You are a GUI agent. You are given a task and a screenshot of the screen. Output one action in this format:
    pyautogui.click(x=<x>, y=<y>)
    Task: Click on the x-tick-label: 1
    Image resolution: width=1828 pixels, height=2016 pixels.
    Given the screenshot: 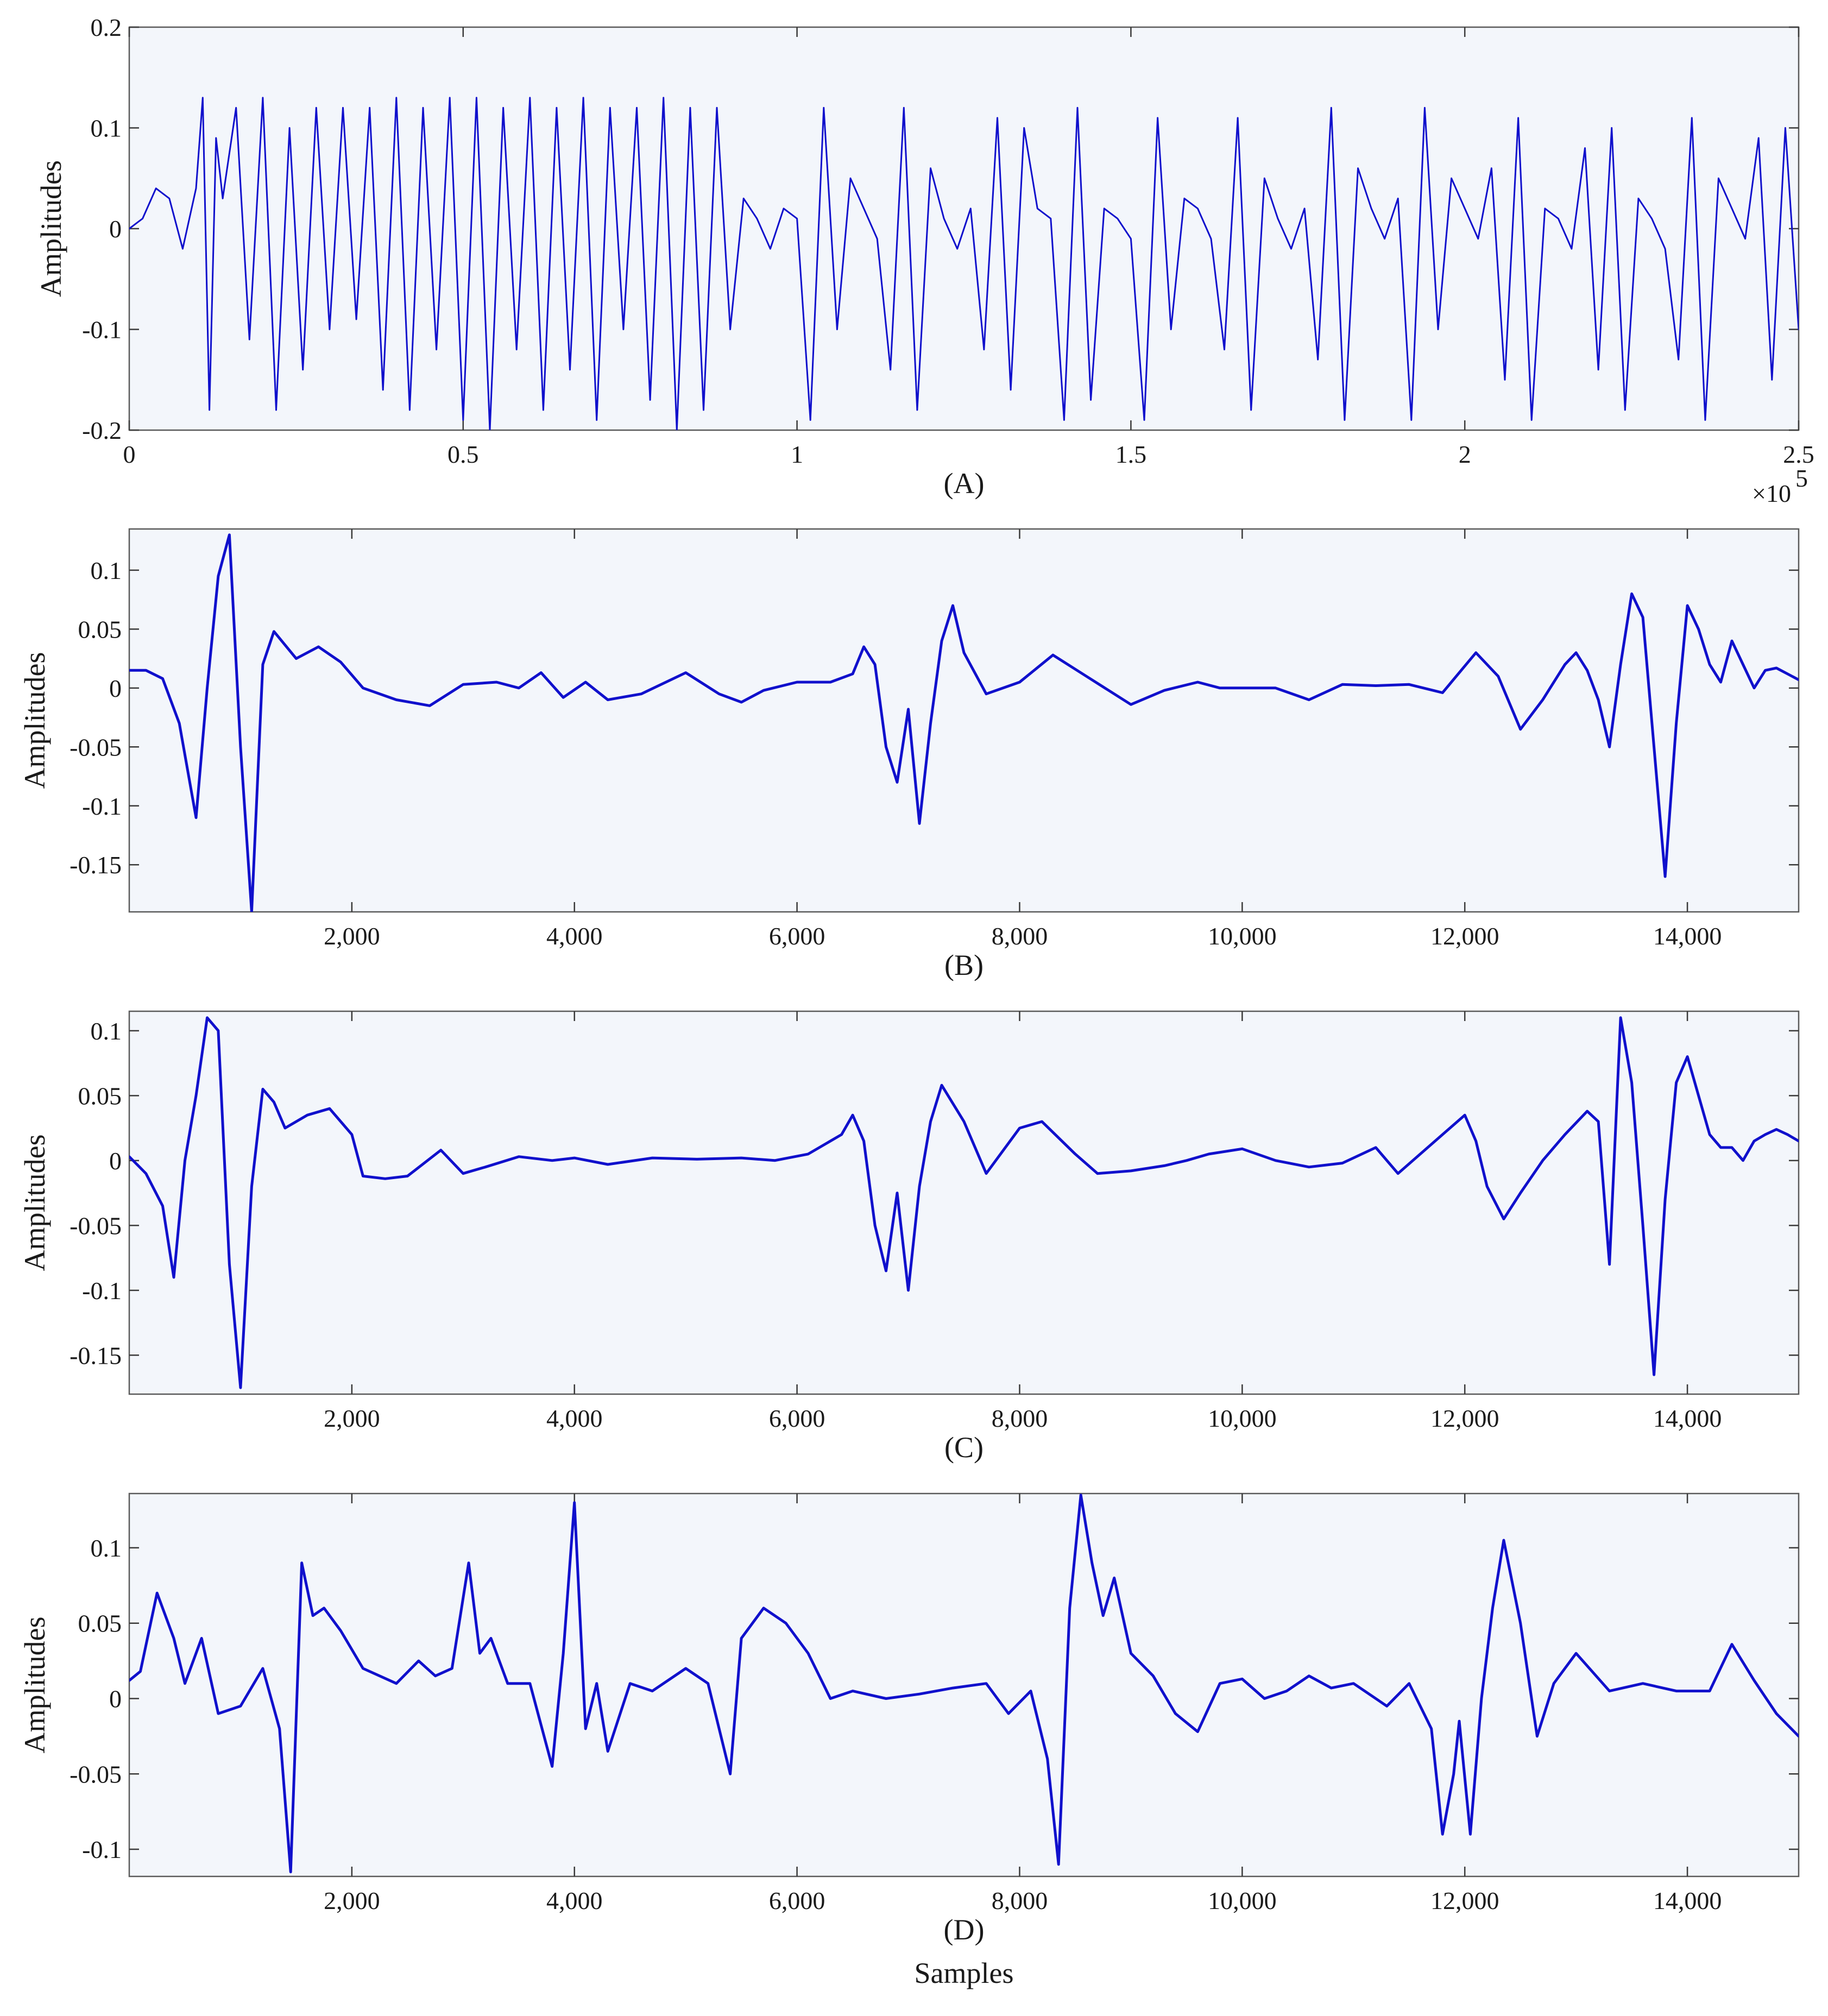 What is the action you would take?
    pyautogui.click(x=797, y=454)
    